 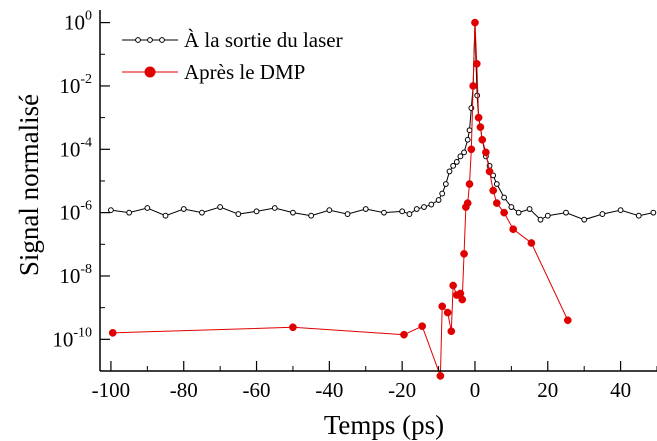 What do you see at coordinates (475, 390) in the screenshot?
I see `x-tick-label: 0` at bounding box center [475, 390].